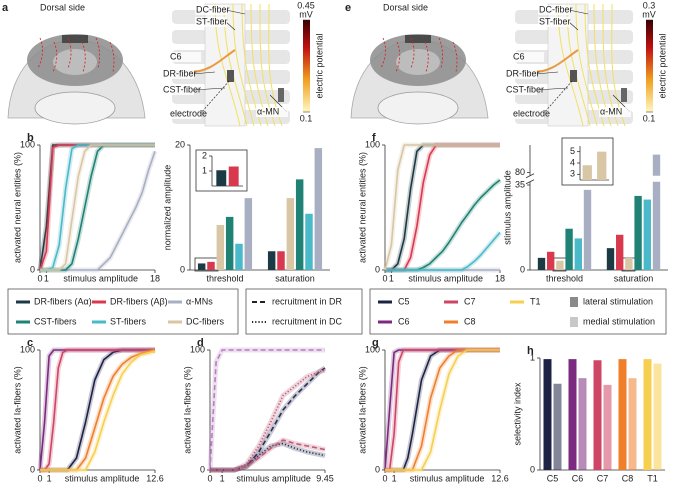 The image size is (673, 497). I want to click on anatomy-label: CST-fiber, so click(182, 89).